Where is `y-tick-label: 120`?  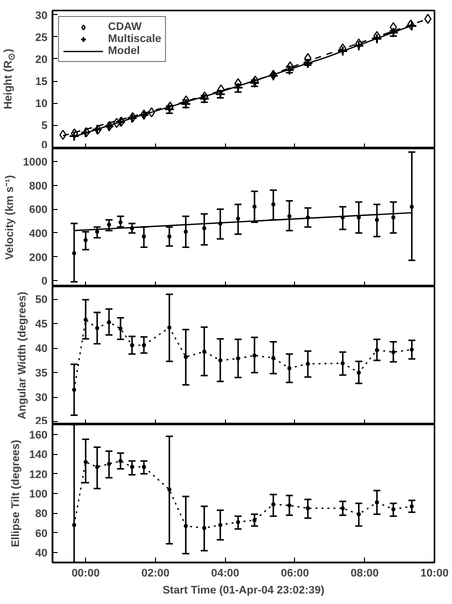 y-tick-label: 120 is located at coordinates (38, 474).